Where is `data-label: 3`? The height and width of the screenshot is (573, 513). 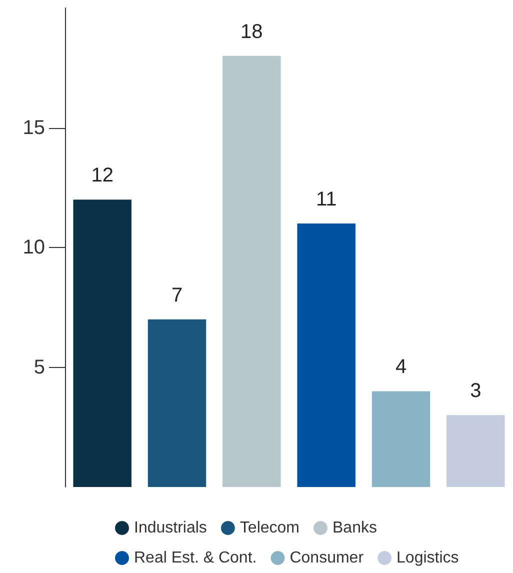 data-label: 3 is located at coordinates (476, 391).